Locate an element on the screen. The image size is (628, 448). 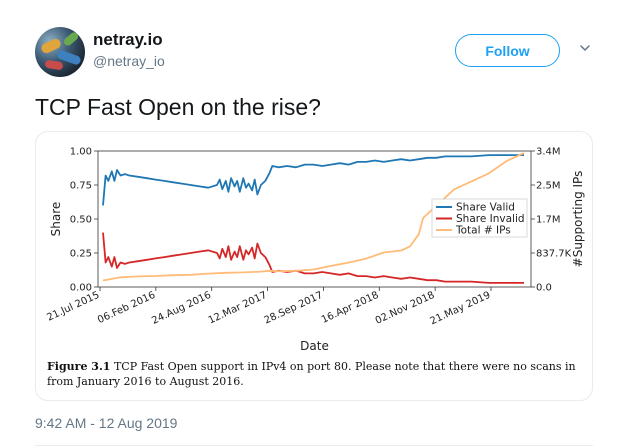
x-tick-label: 02.Nov 2018 is located at coordinates (405, 308).